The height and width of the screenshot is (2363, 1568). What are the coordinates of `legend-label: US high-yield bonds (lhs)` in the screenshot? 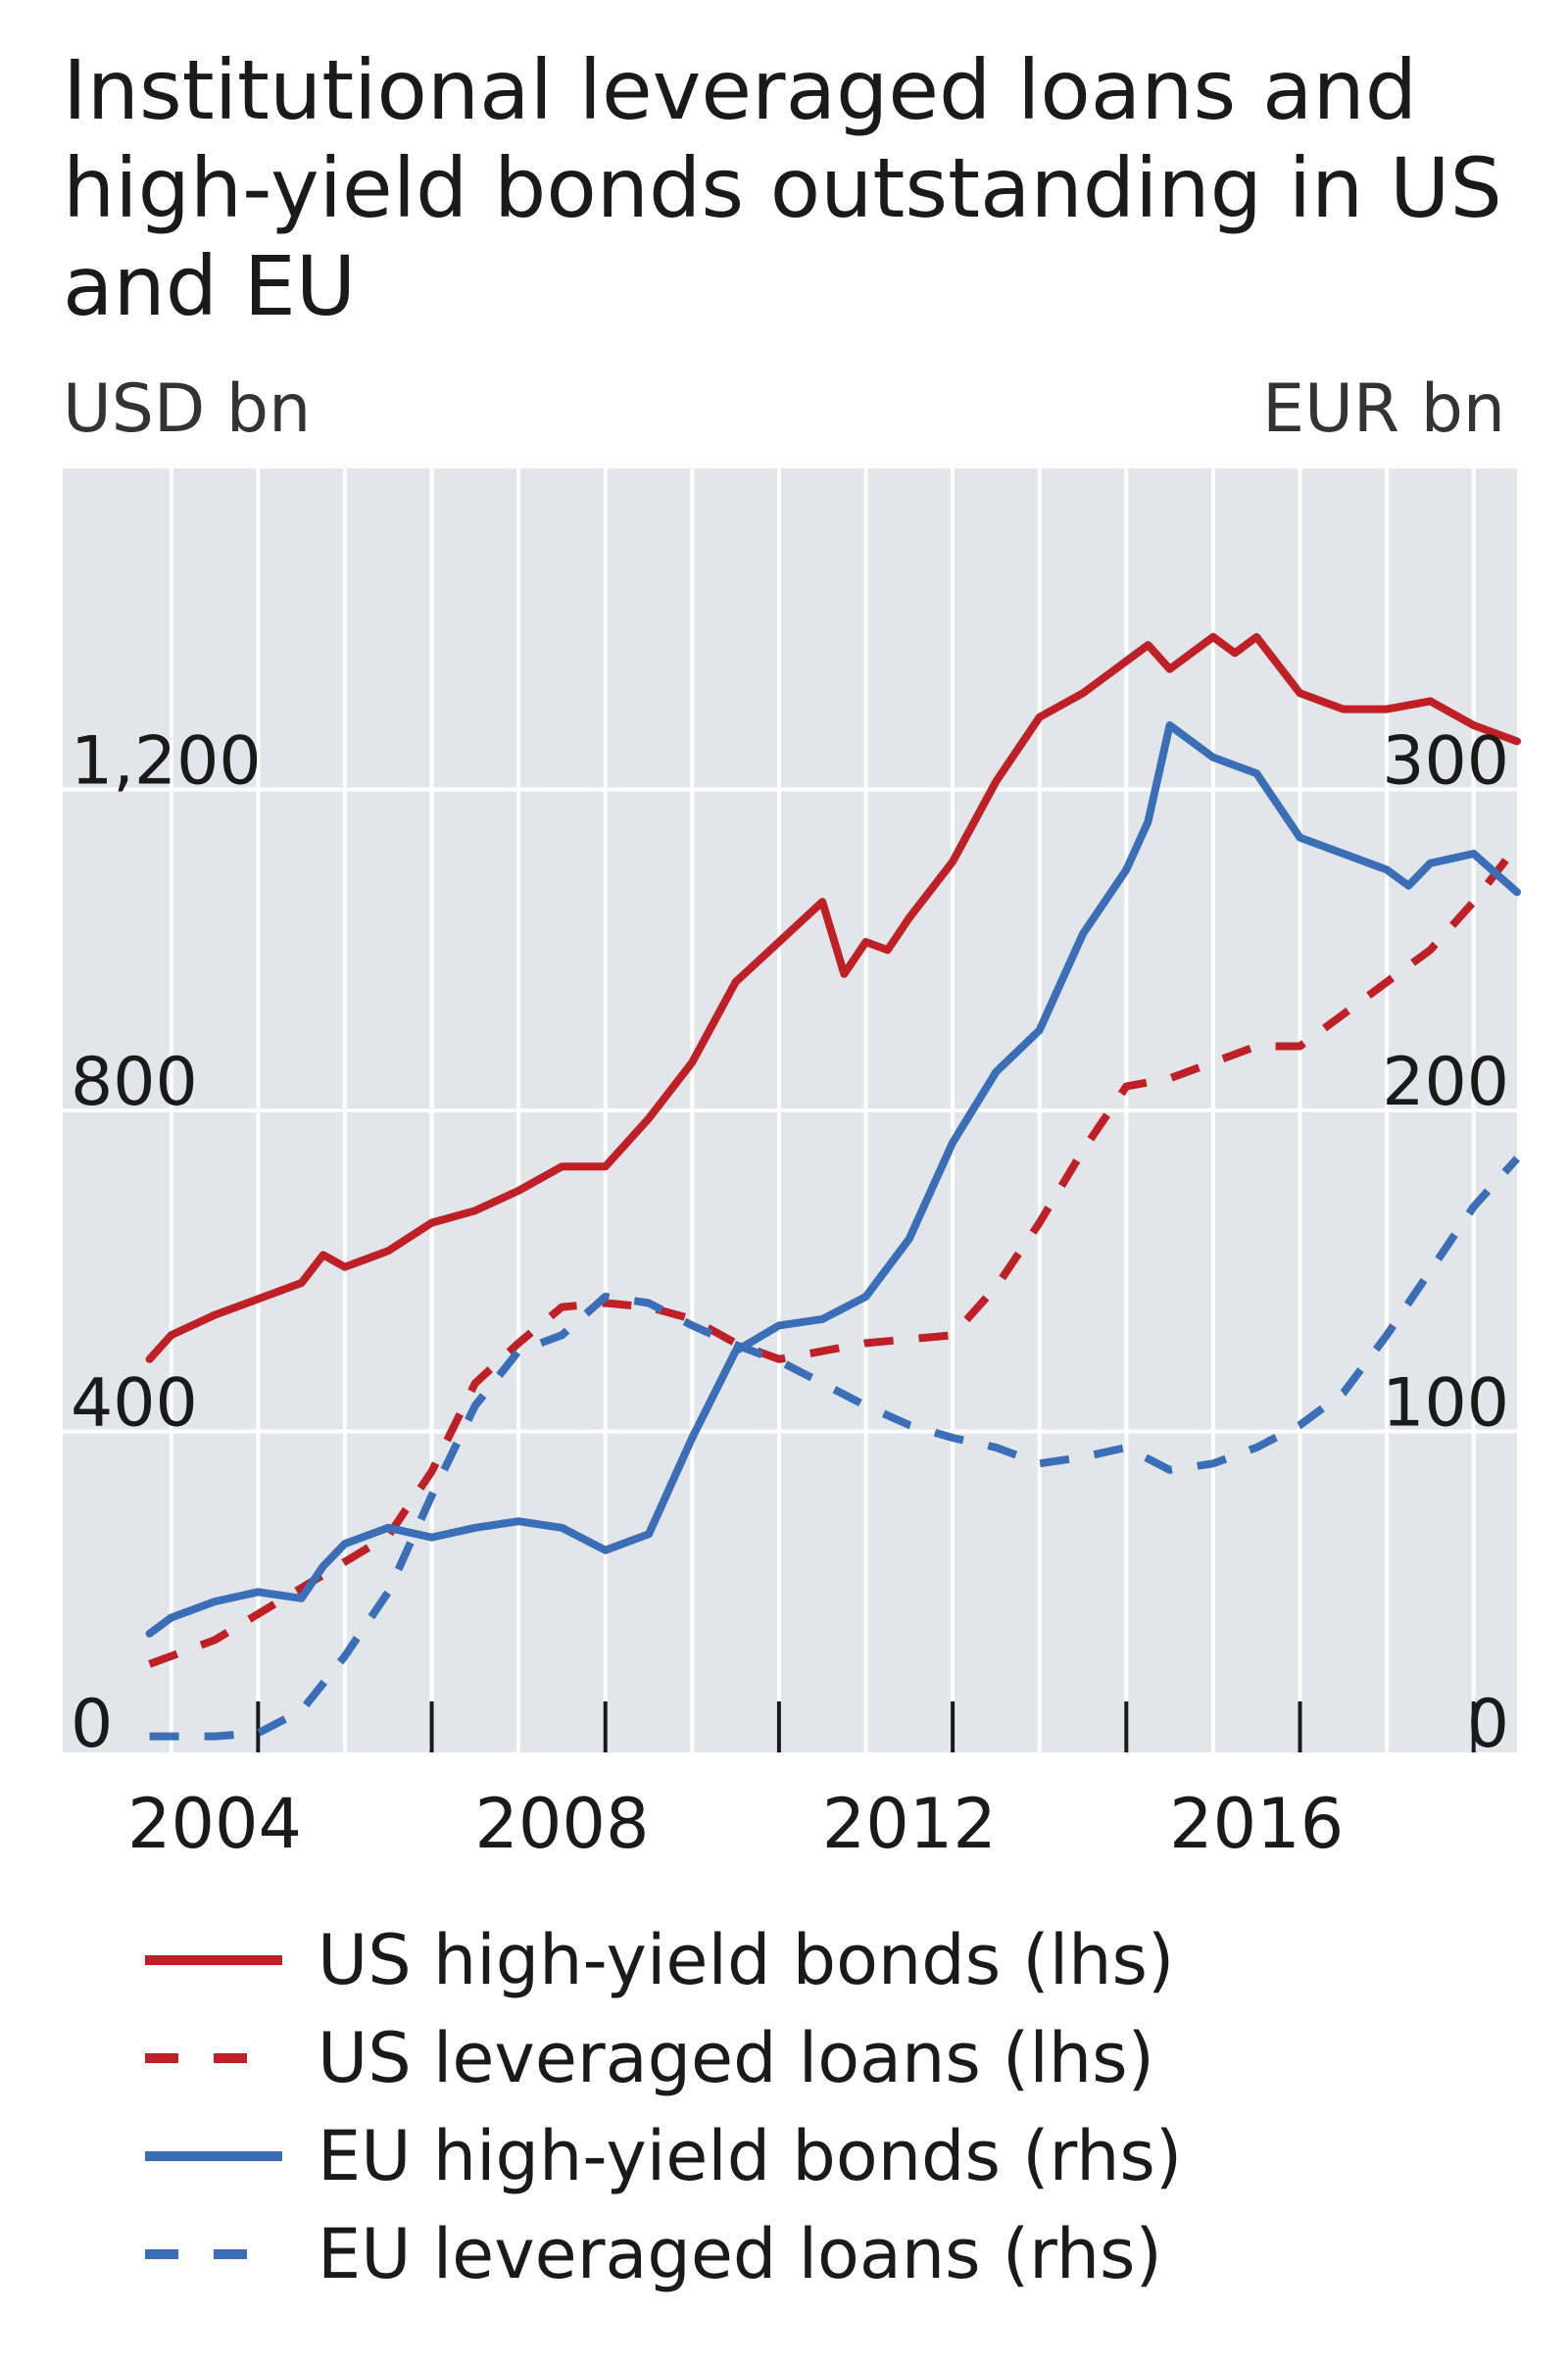 It's located at (746, 1960).